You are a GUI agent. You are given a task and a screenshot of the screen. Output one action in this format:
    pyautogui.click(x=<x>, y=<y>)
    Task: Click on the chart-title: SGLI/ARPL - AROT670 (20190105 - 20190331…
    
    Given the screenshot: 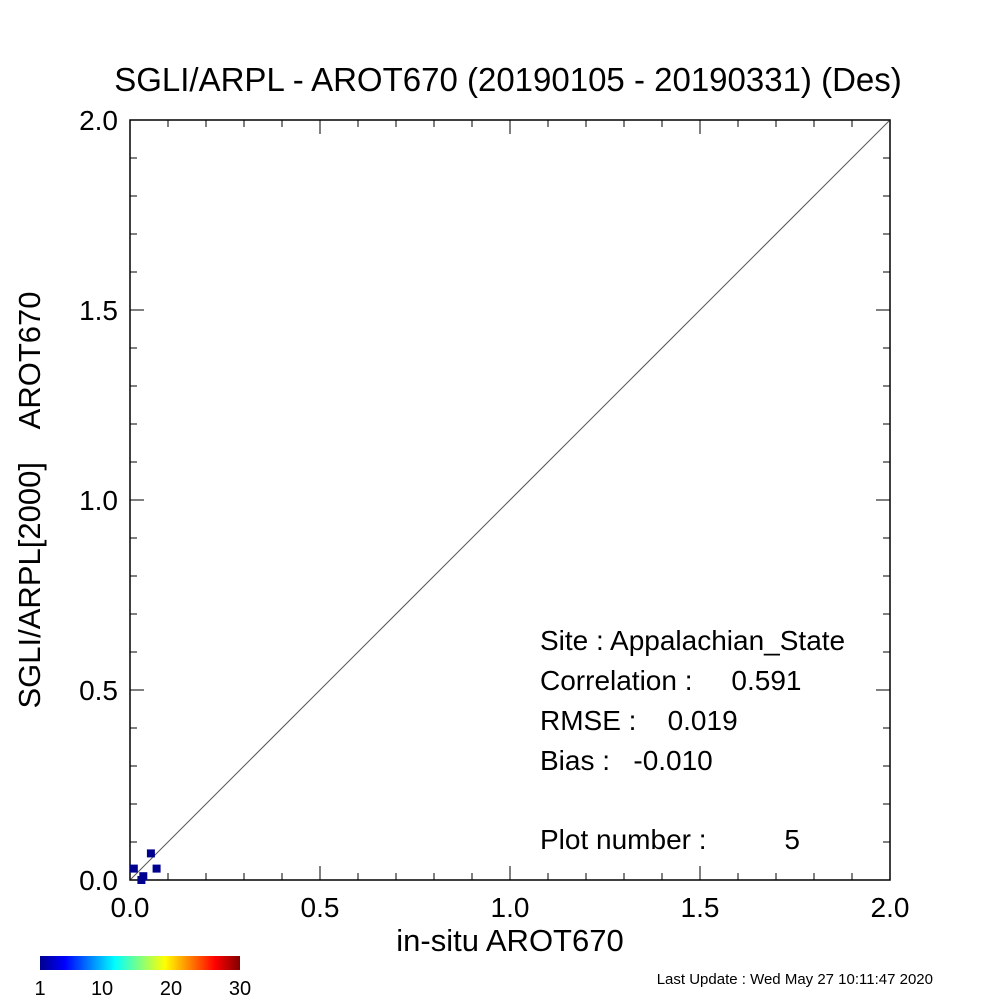 What is the action you would take?
    pyautogui.click(x=508, y=79)
    